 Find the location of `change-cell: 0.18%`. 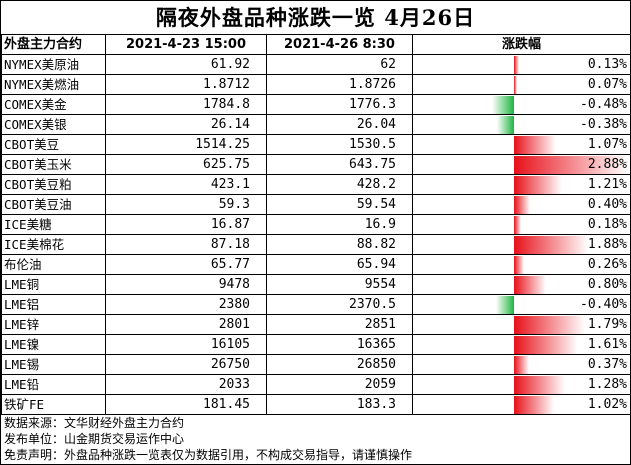

change-cell: 0.18% is located at coordinates (521, 224).